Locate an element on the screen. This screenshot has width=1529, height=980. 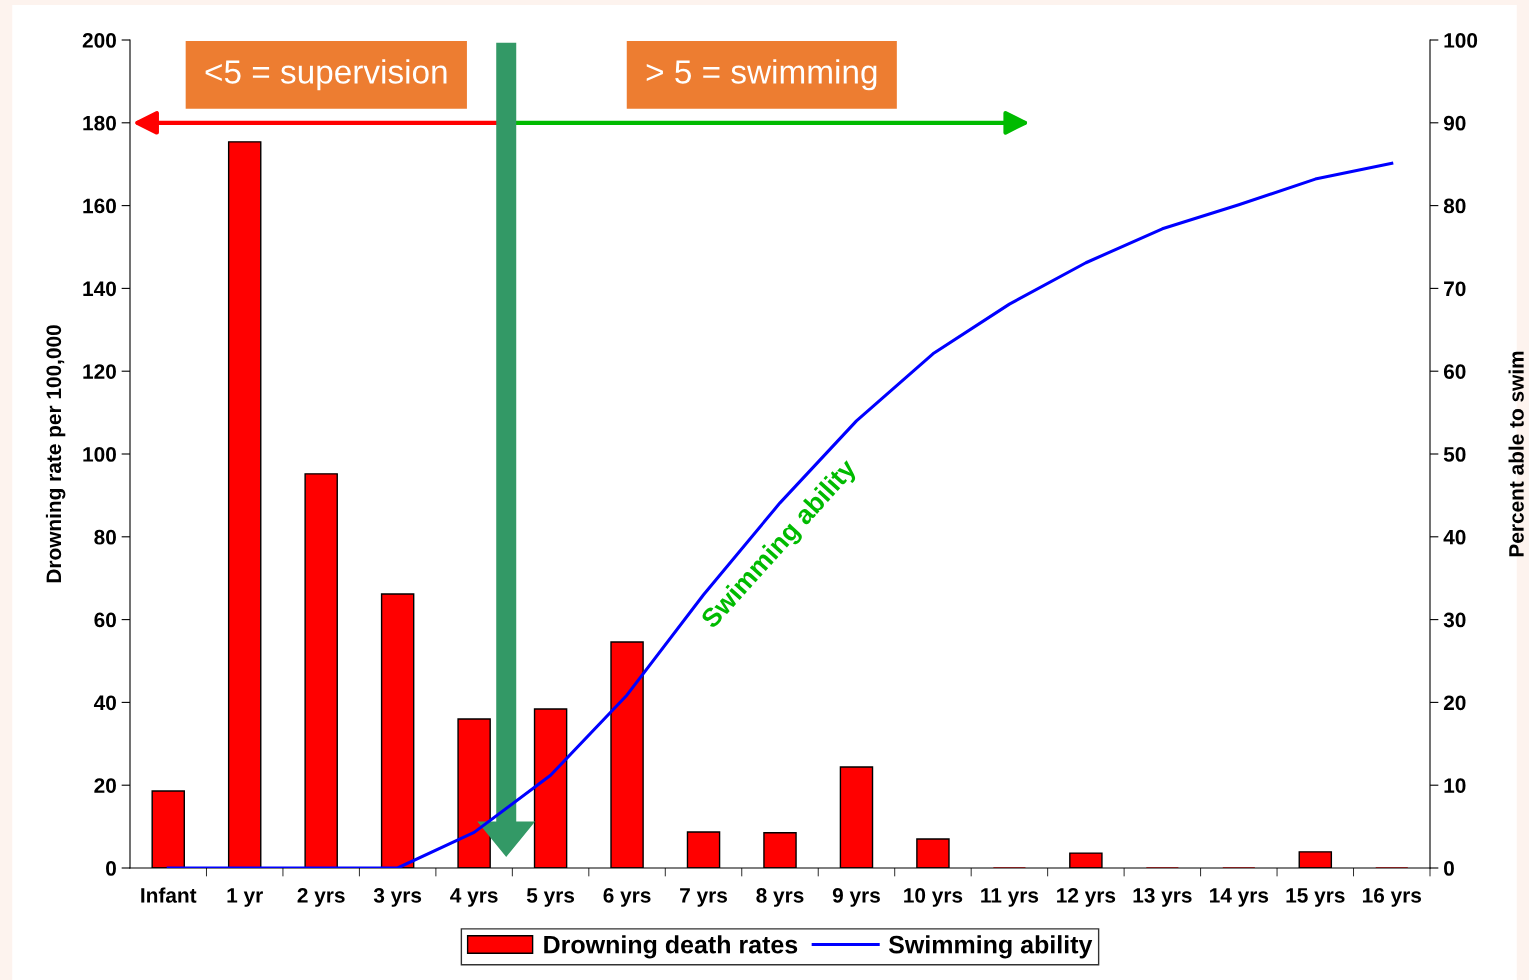
y-axis-title: Drowning rate per 100,000 is located at coordinates (55, 454).